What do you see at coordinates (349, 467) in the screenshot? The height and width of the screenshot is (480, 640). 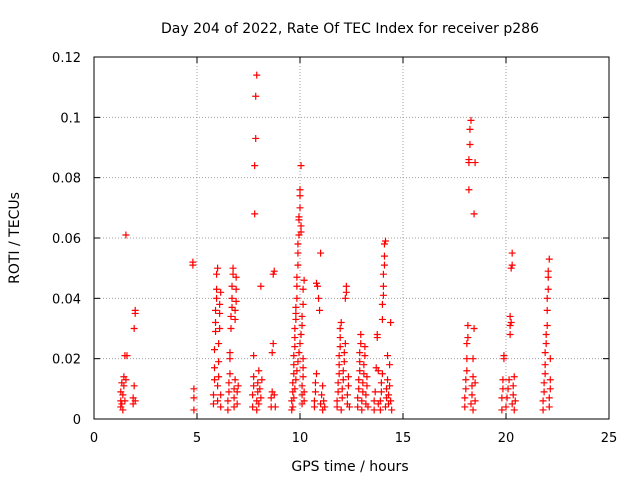 I see `x-axis-label: GPS time / hours` at bounding box center [349, 467].